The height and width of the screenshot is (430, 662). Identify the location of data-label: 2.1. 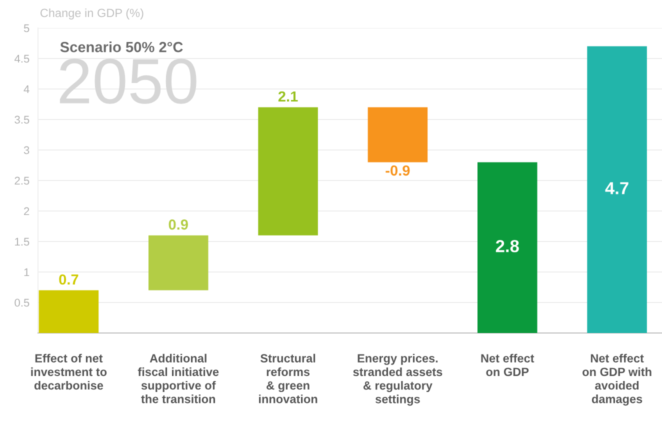
(288, 96).